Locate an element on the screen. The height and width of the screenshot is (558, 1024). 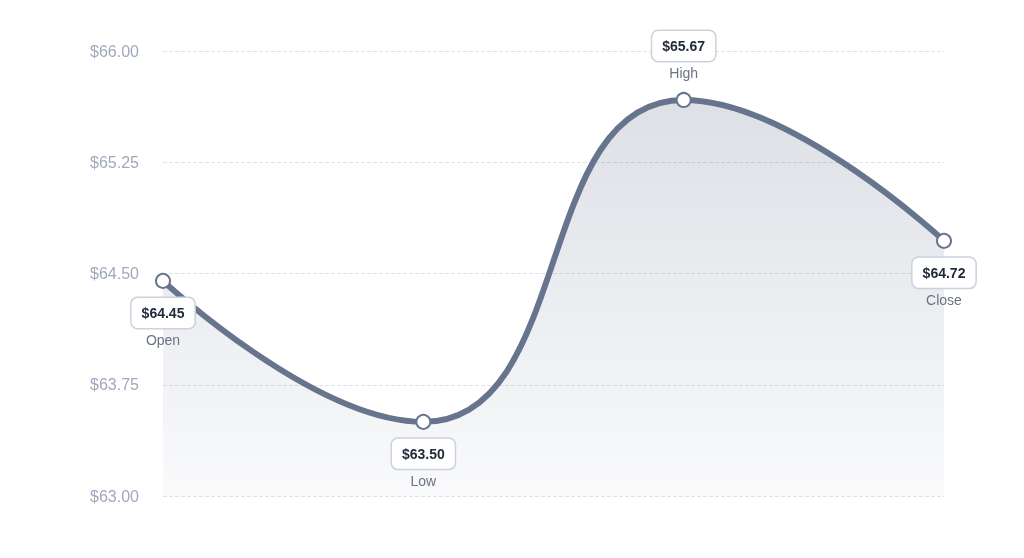
x-tick-label: Open is located at coordinates (163, 339).